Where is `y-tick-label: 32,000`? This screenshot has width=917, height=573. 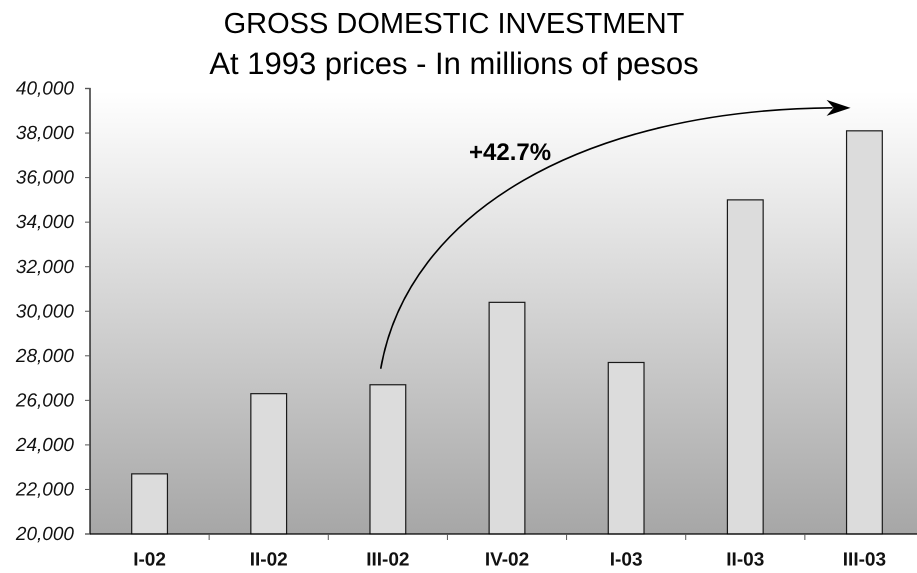
y-tick-label: 32,000 is located at coordinates (45, 267).